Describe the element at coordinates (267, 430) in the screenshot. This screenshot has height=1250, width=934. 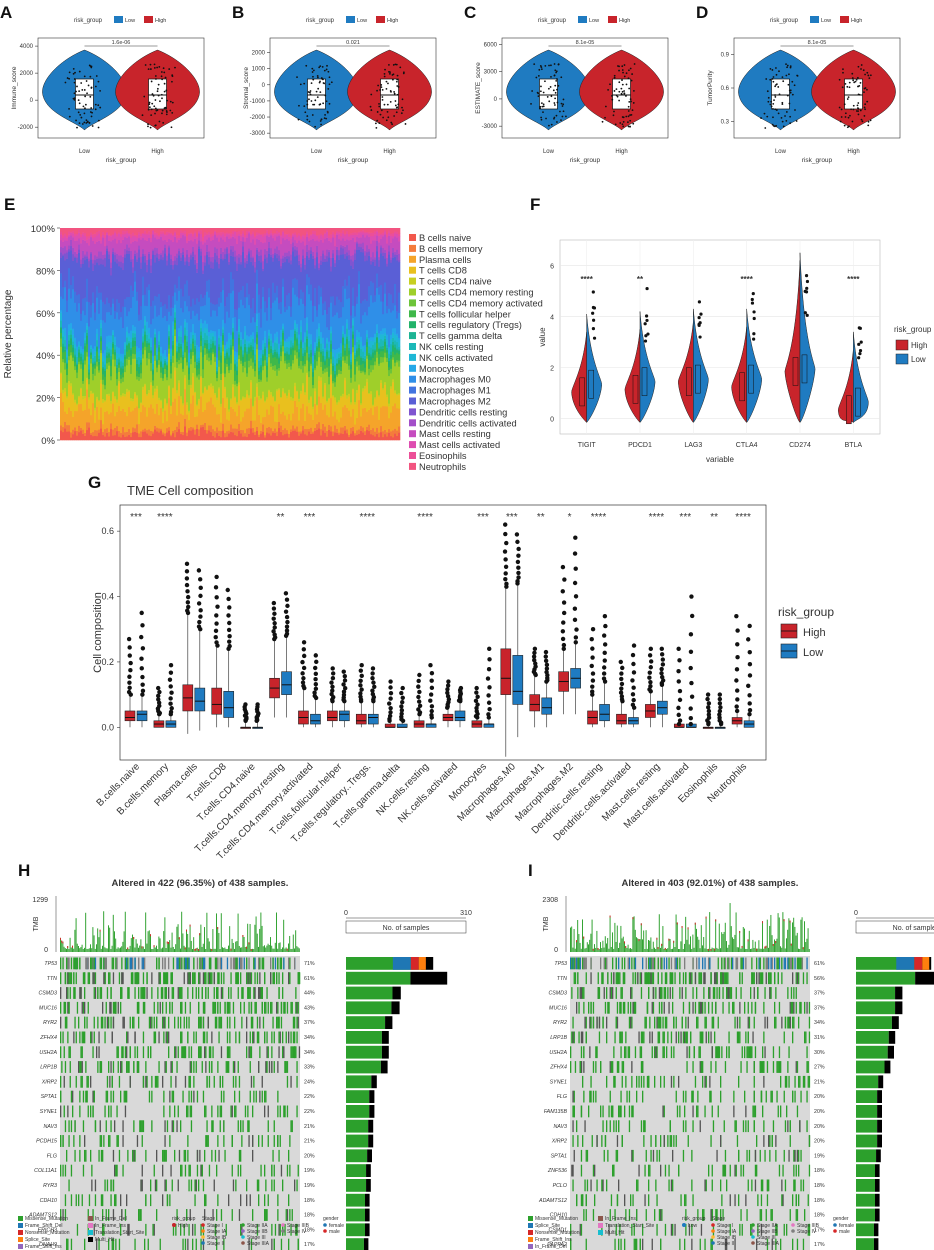
I see `area-slice-b-cells-memory` at that location.